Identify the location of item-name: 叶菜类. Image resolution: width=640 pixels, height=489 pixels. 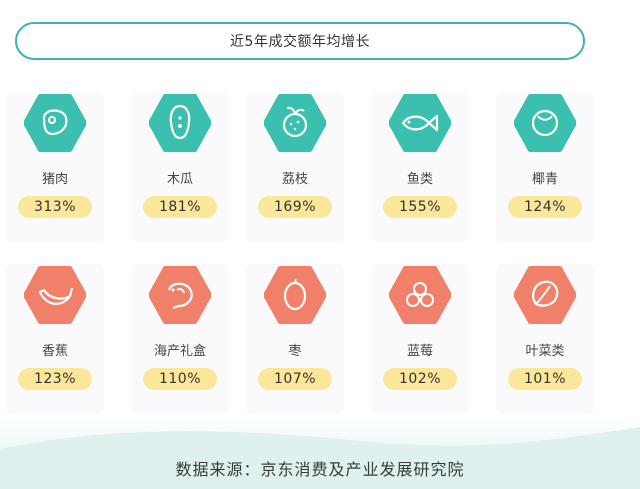
(545, 351).